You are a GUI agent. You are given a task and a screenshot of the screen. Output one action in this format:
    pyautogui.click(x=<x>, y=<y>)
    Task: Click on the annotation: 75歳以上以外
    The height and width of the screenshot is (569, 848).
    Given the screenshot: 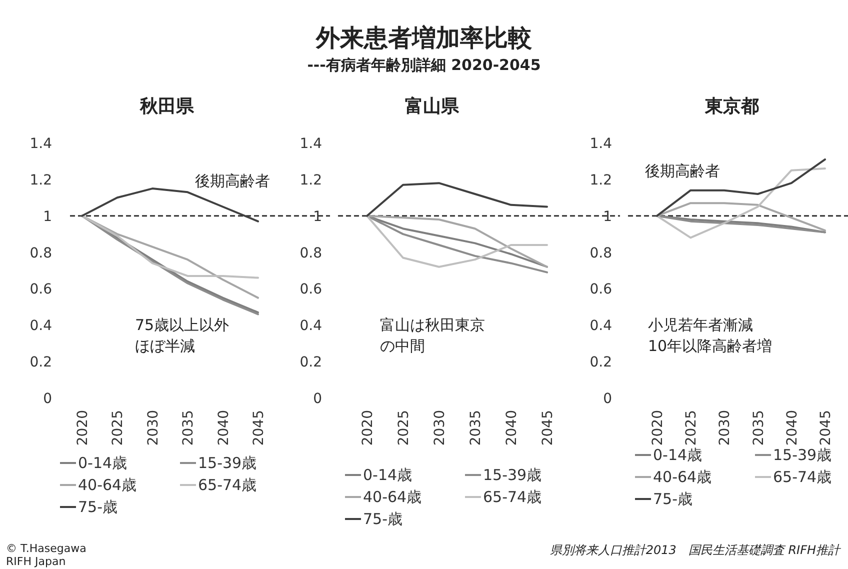 What is the action you would take?
    pyautogui.click(x=182, y=325)
    